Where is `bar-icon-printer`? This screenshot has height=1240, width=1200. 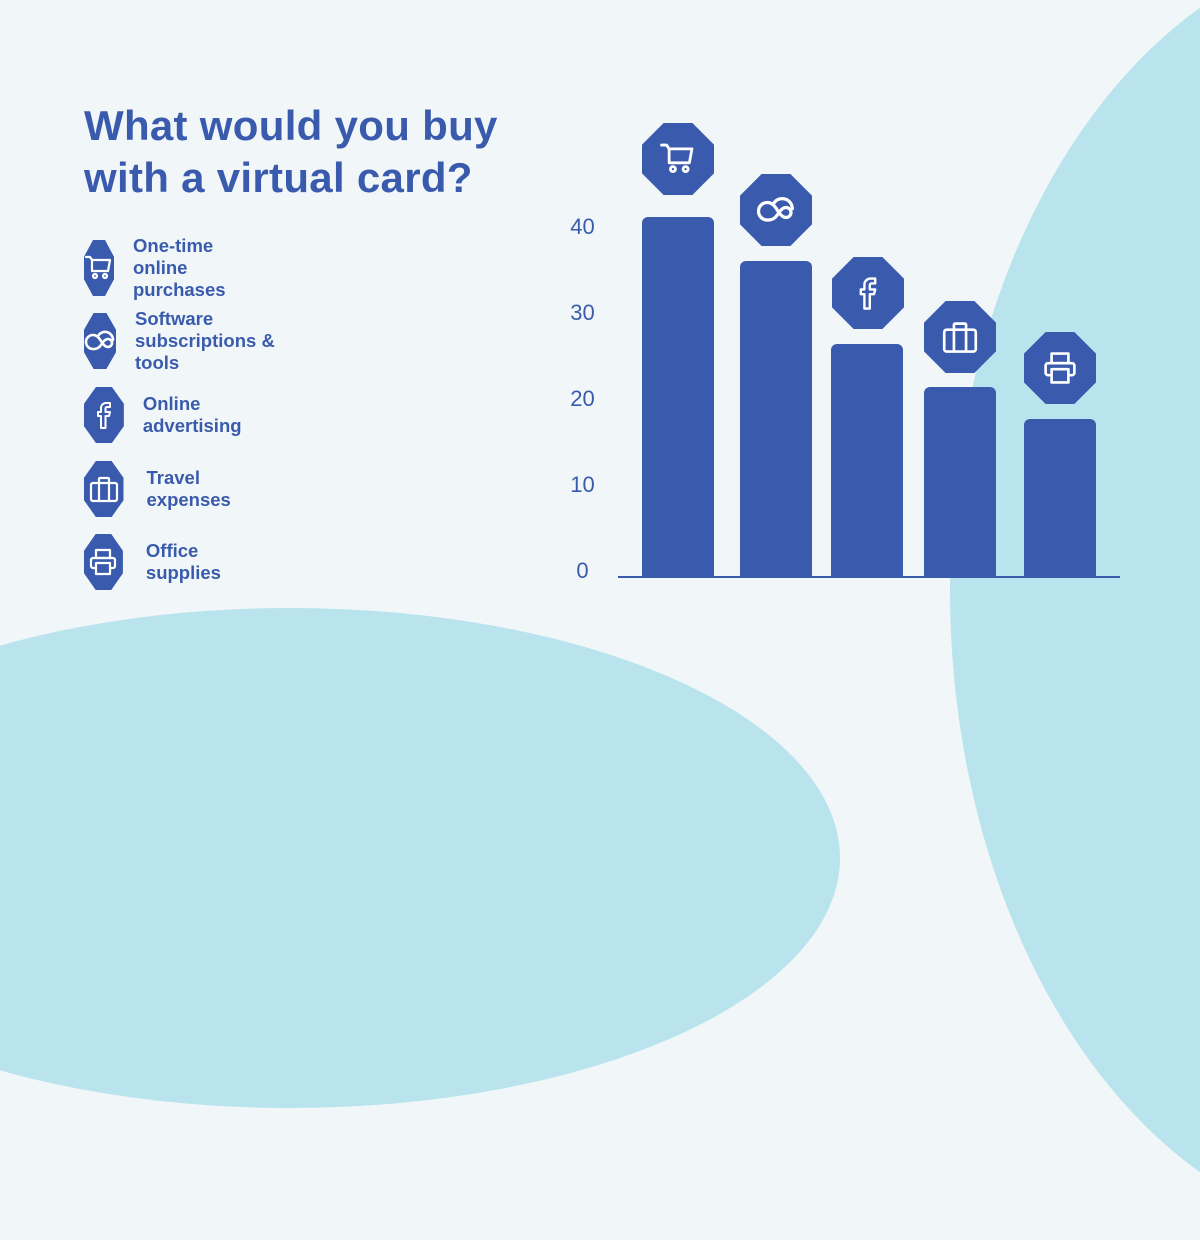
bar-icon-printer is located at coordinates (1060, 368).